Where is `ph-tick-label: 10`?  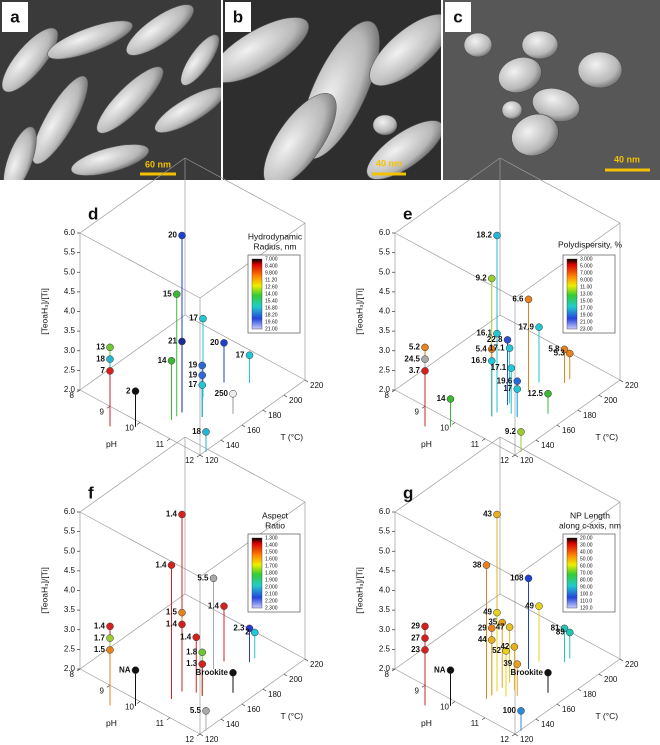
ph-tick-label: 10 is located at coordinates (129, 707).